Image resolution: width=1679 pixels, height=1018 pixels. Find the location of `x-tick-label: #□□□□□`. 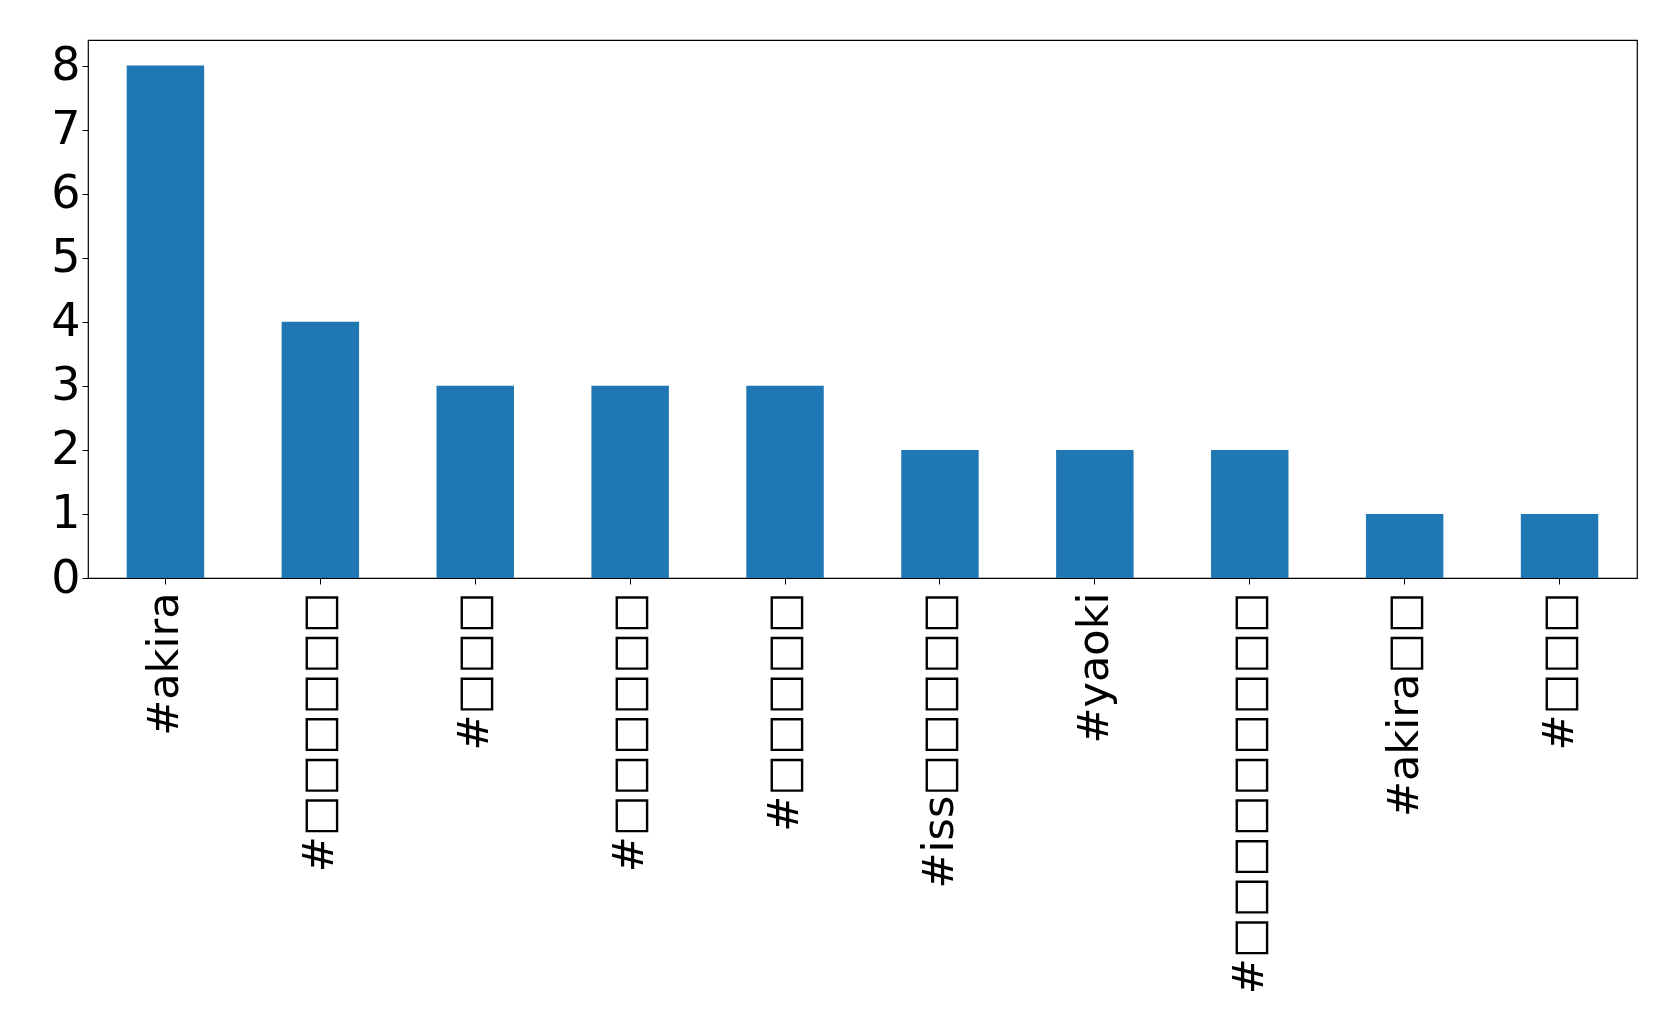

x-tick-label: #□□□□□ is located at coordinates (783, 712).